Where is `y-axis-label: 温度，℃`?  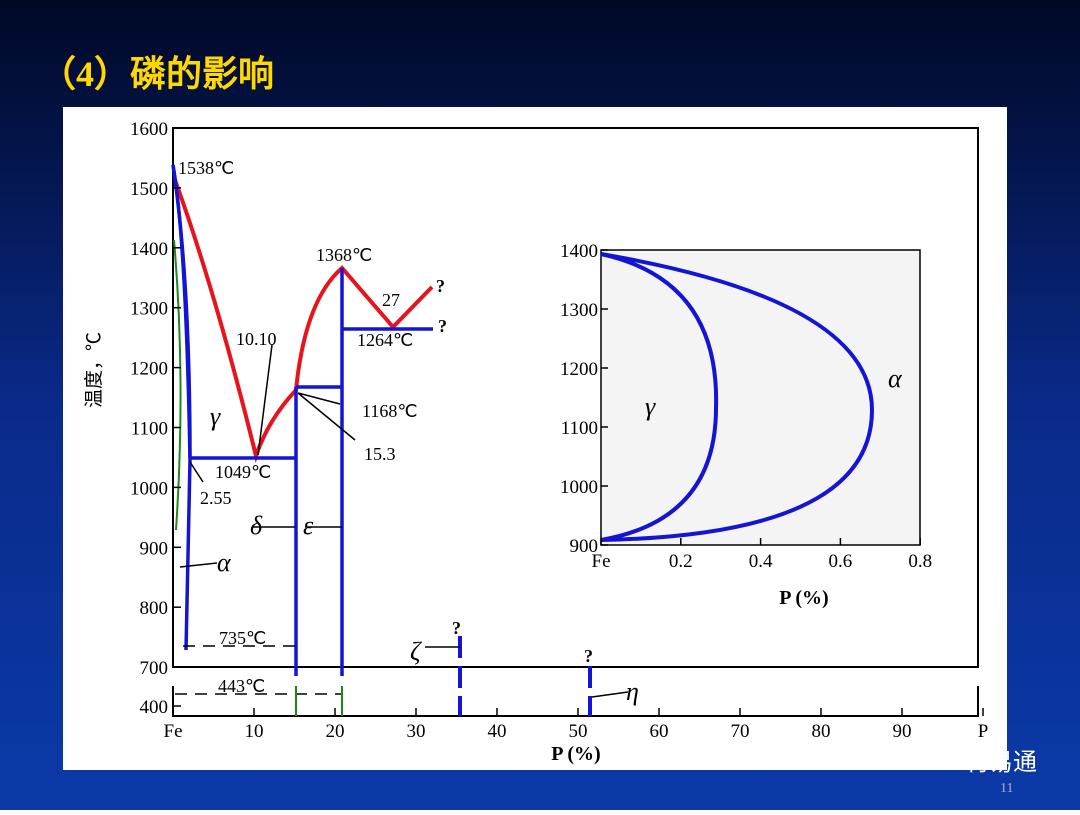 y-axis-label: 温度，℃ is located at coordinates (94, 370).